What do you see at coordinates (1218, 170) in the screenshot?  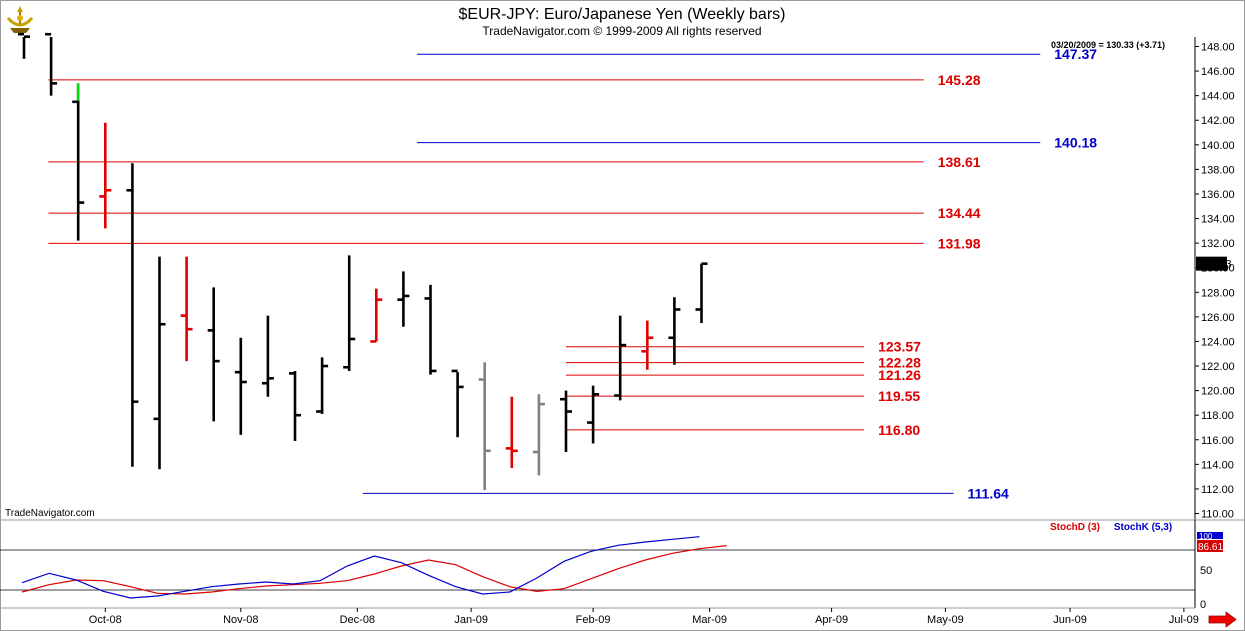 I see `y-tick-label: 138.00` at bounding box center [1218, 170].